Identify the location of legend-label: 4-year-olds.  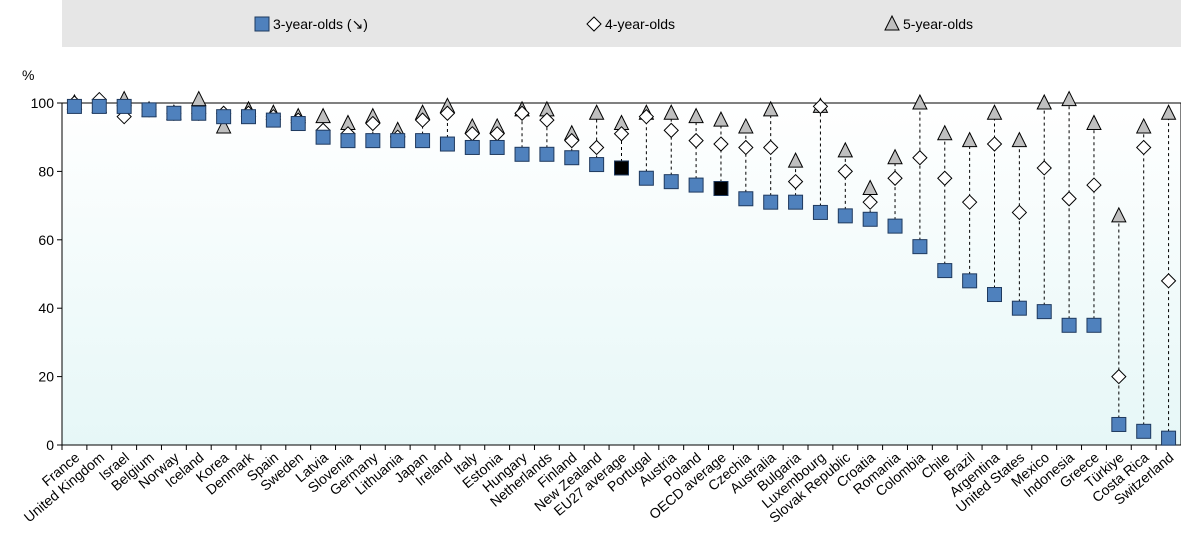
(640, 24).